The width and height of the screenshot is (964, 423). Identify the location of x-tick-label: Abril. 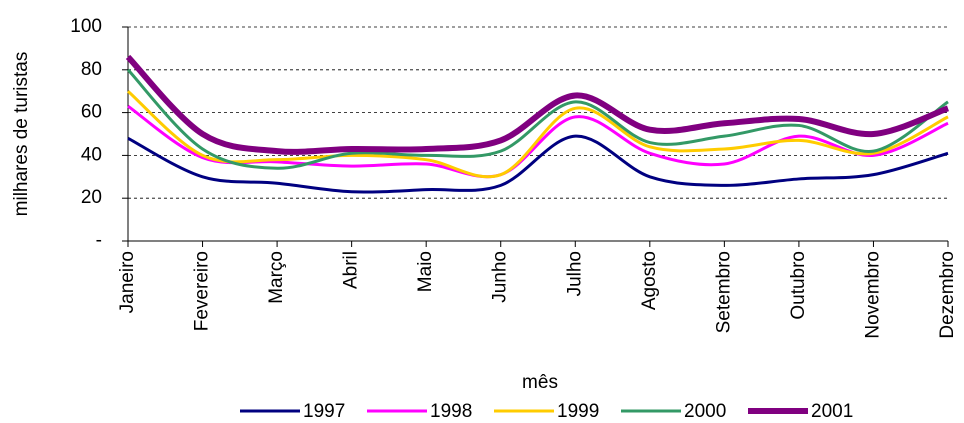
(351, 270).